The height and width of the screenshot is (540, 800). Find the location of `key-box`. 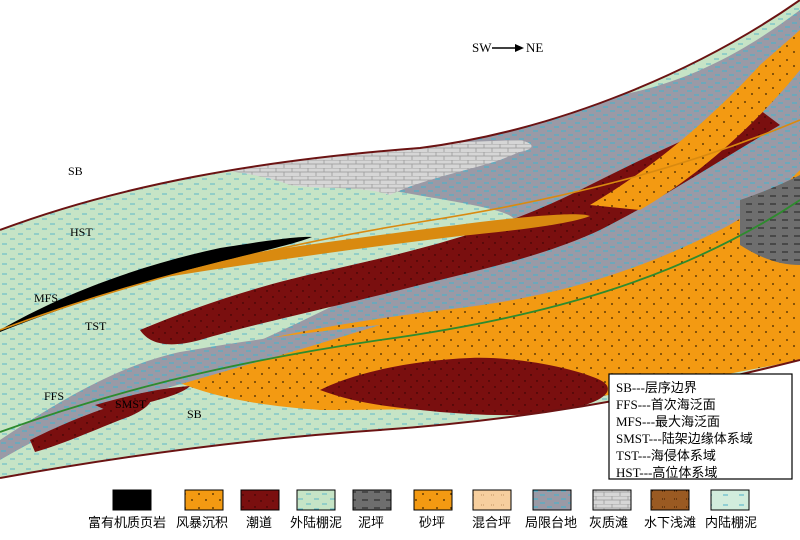

key-box is located at coordinates (700, 426).